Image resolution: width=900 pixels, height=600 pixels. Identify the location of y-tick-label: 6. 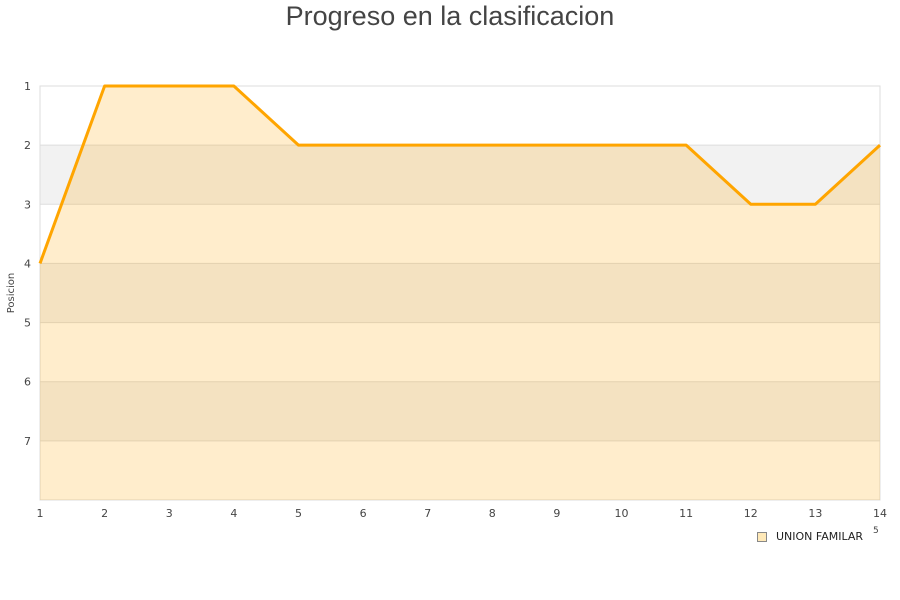
(27, 382).